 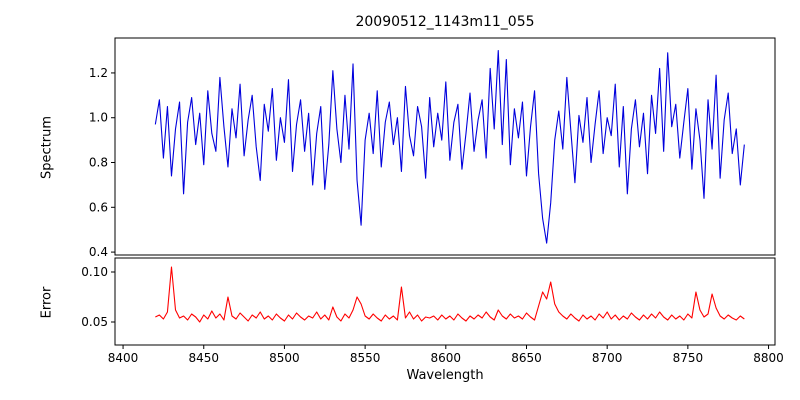 I want to click on y-tick-label: 0.05, so click(x=94, y=322).